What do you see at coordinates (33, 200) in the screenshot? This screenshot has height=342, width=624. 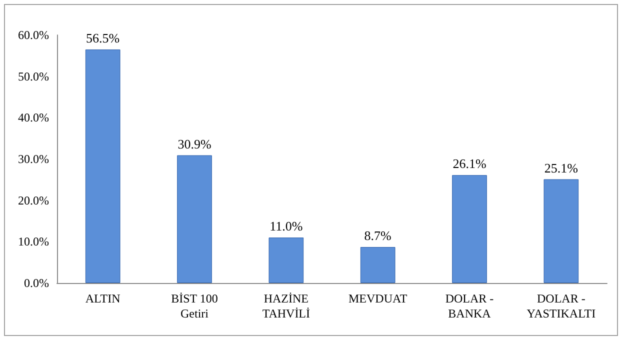 I see `y-tick-label: 20.0%` at bounding box center [33, 200].